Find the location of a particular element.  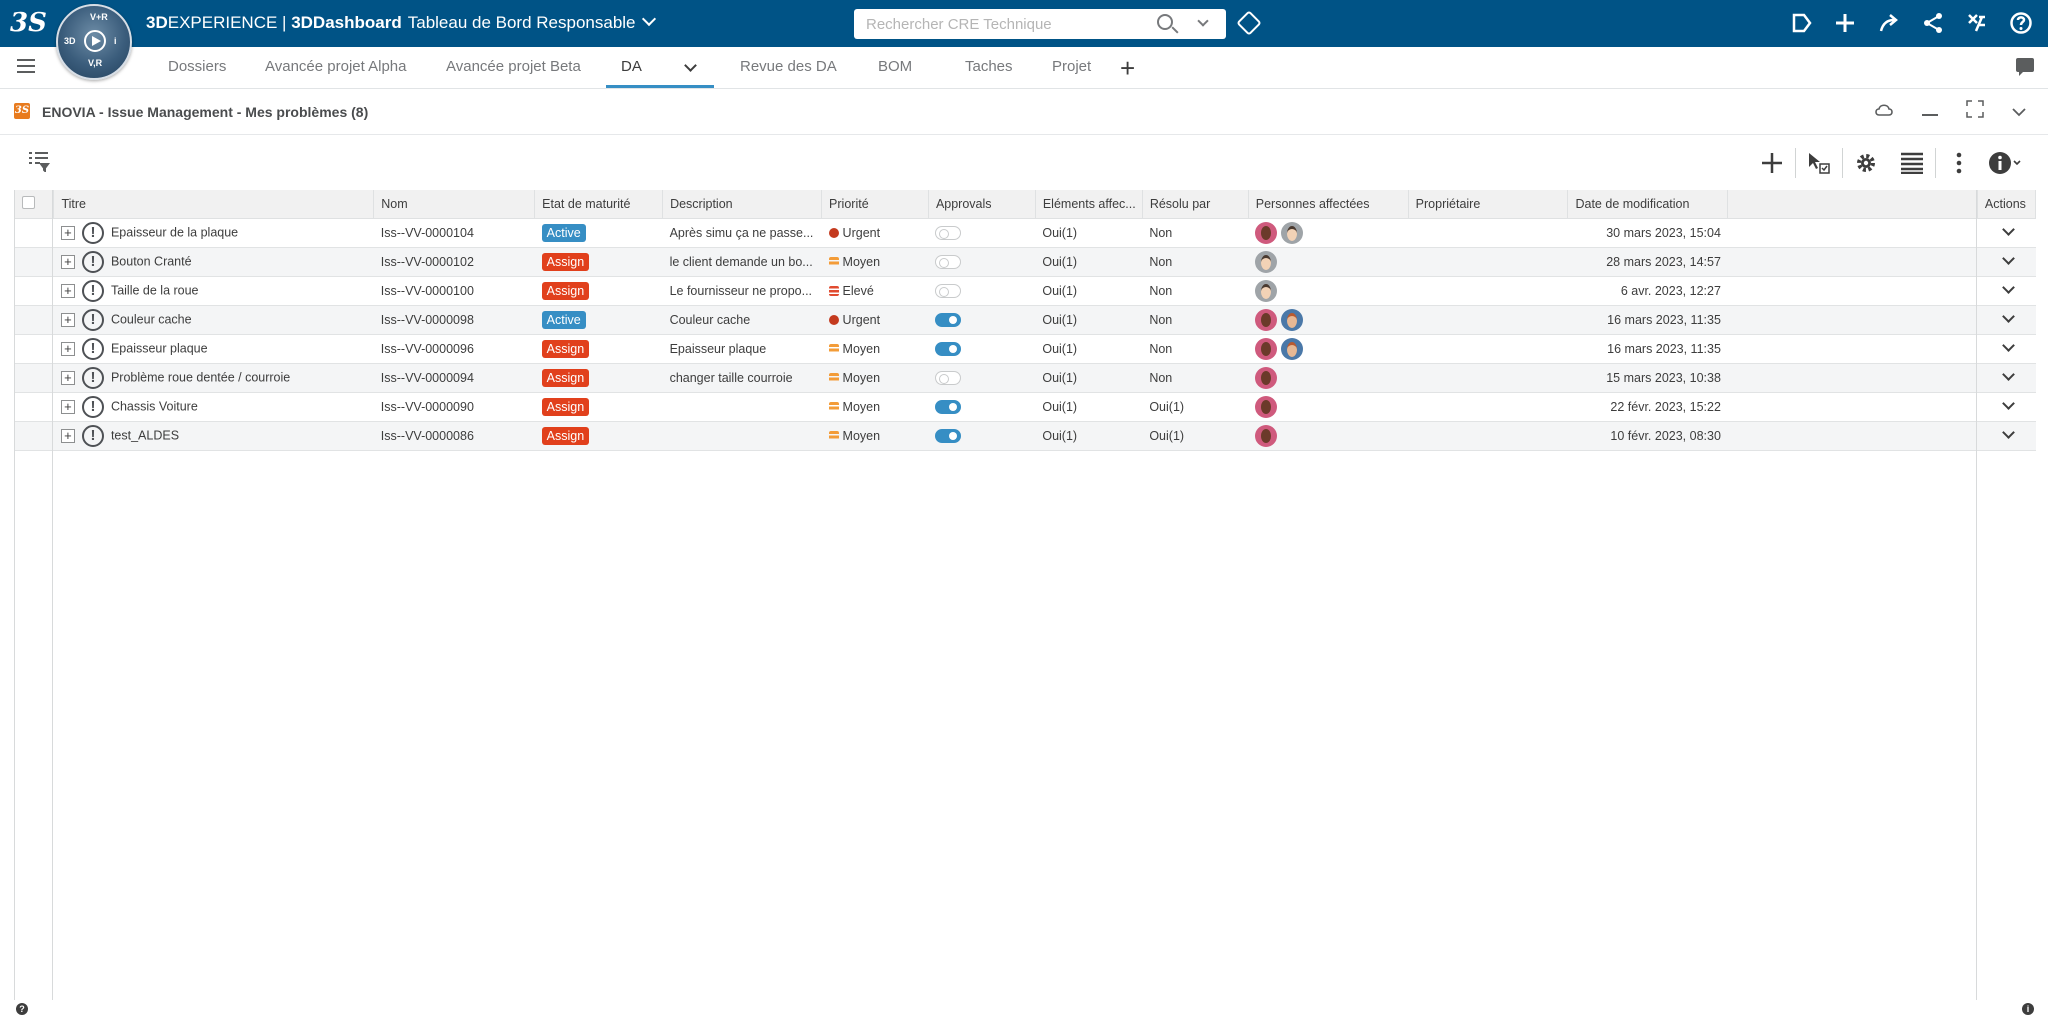

tab-avancee-alpha: Avancée projet Alpha is located at coordinates (336, 66).